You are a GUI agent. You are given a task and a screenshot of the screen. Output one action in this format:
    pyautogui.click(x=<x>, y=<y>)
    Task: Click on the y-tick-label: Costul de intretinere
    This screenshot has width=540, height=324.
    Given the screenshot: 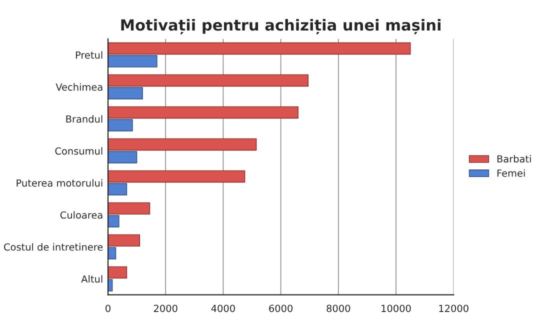 What is the action you would take?
    pyautogui.click(x=53, y=247)
    